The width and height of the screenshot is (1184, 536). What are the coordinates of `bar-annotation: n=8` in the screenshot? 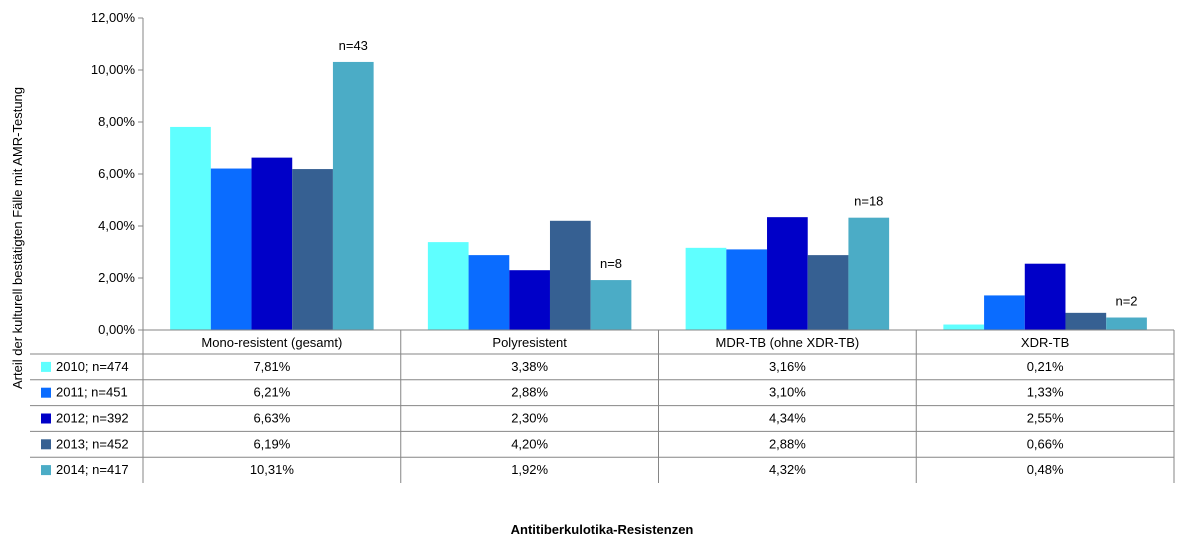 It's located at (611, 263).